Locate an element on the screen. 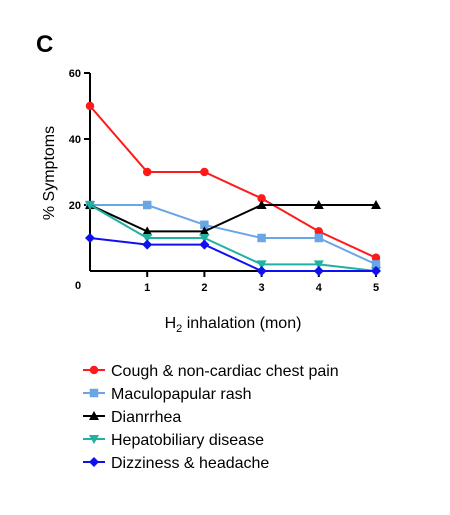  y-tick-label: 20 is located at coordinates (75, 206).